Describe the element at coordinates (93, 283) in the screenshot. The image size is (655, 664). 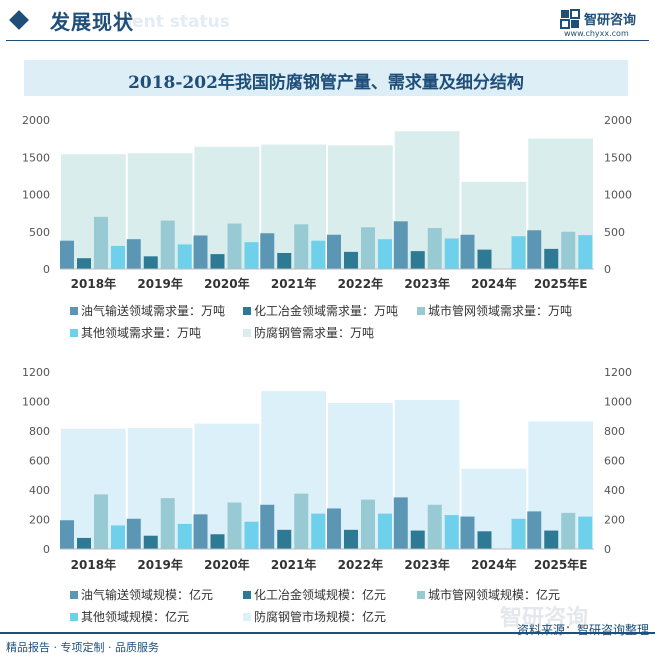
I see `x-category-label: 2018年` at that location.